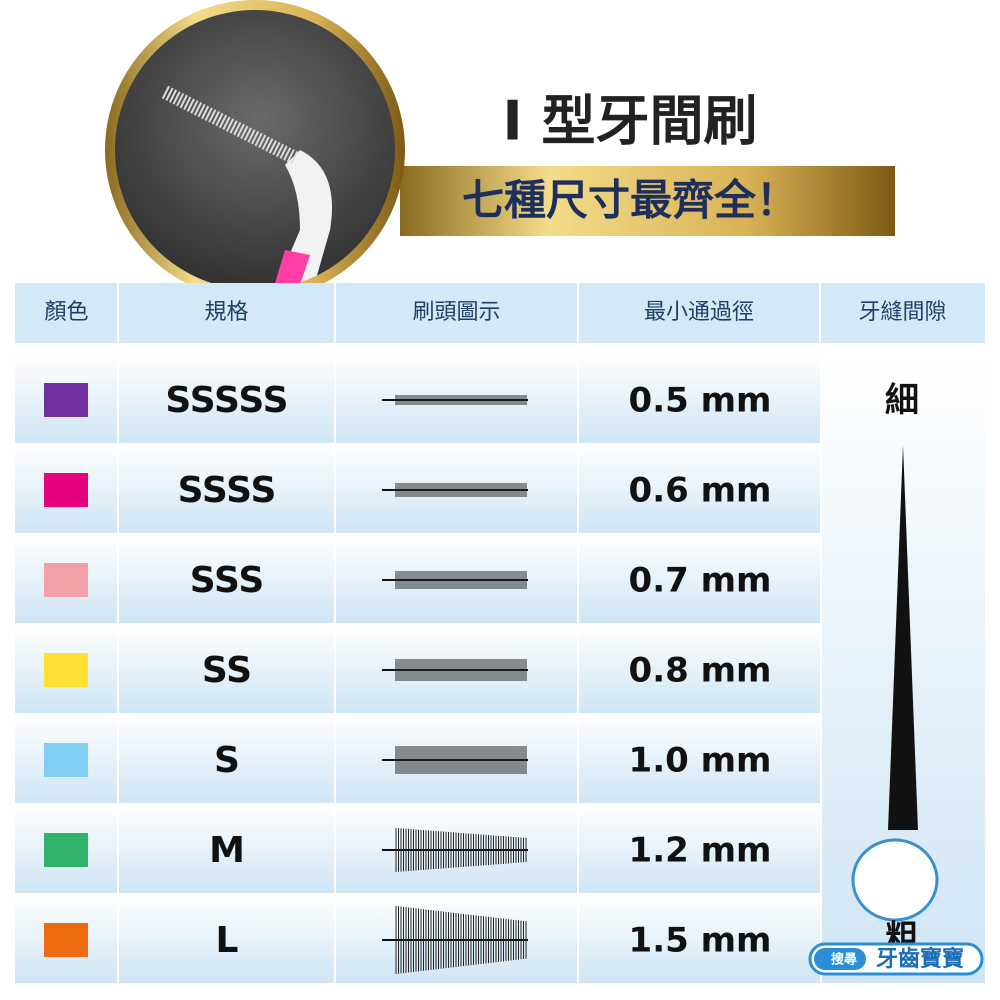 Image resolution: width=1000 pixels, height=1000 pixels. I want to click on column-header: 最小通過徑, so click(699, 312).